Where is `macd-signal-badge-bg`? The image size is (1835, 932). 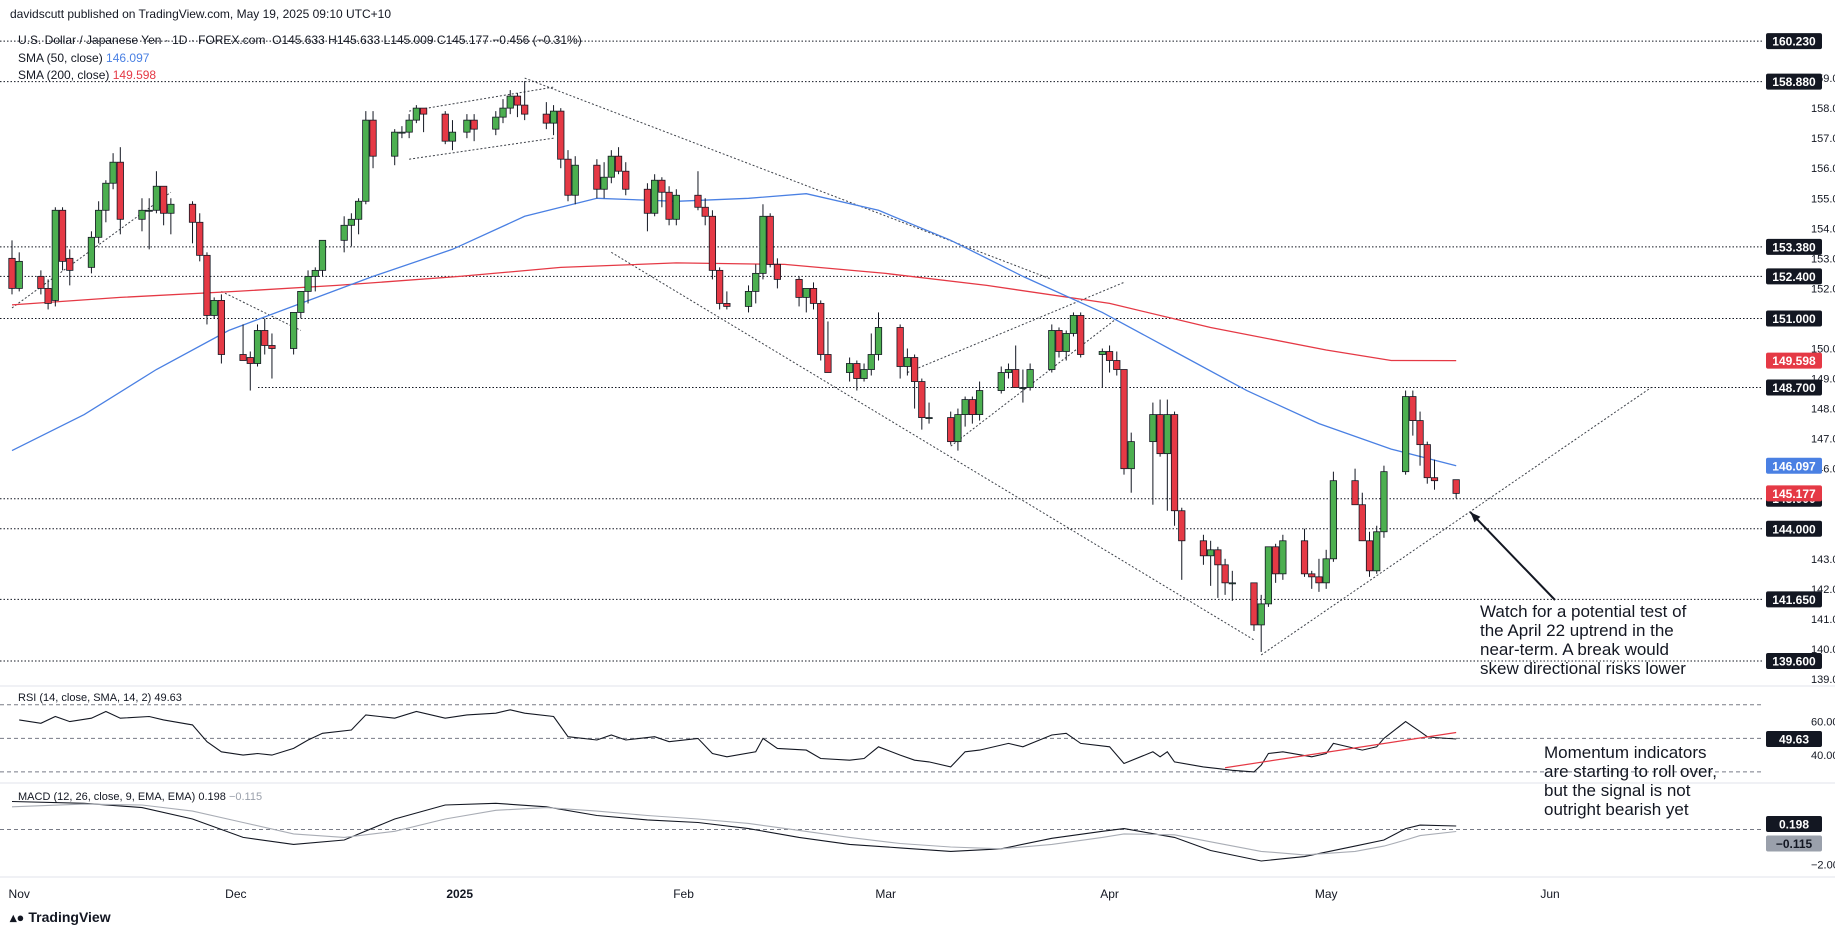 macd-signal-badge-bg is located at coordinates (1794, 843).